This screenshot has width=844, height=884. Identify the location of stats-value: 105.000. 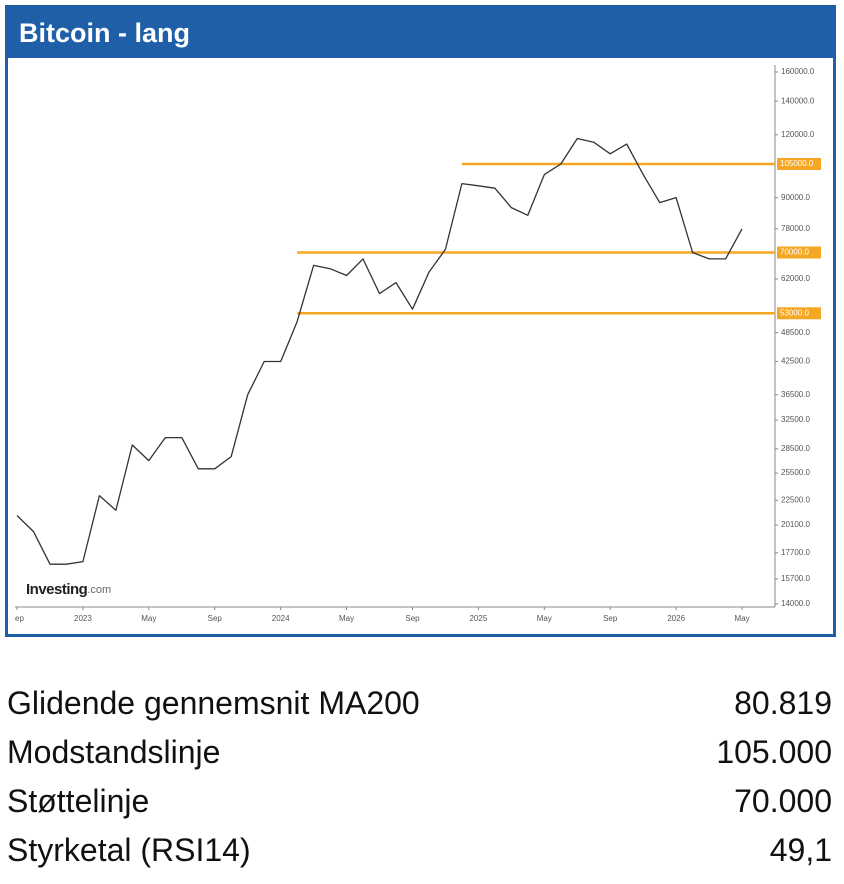
(774, 752).